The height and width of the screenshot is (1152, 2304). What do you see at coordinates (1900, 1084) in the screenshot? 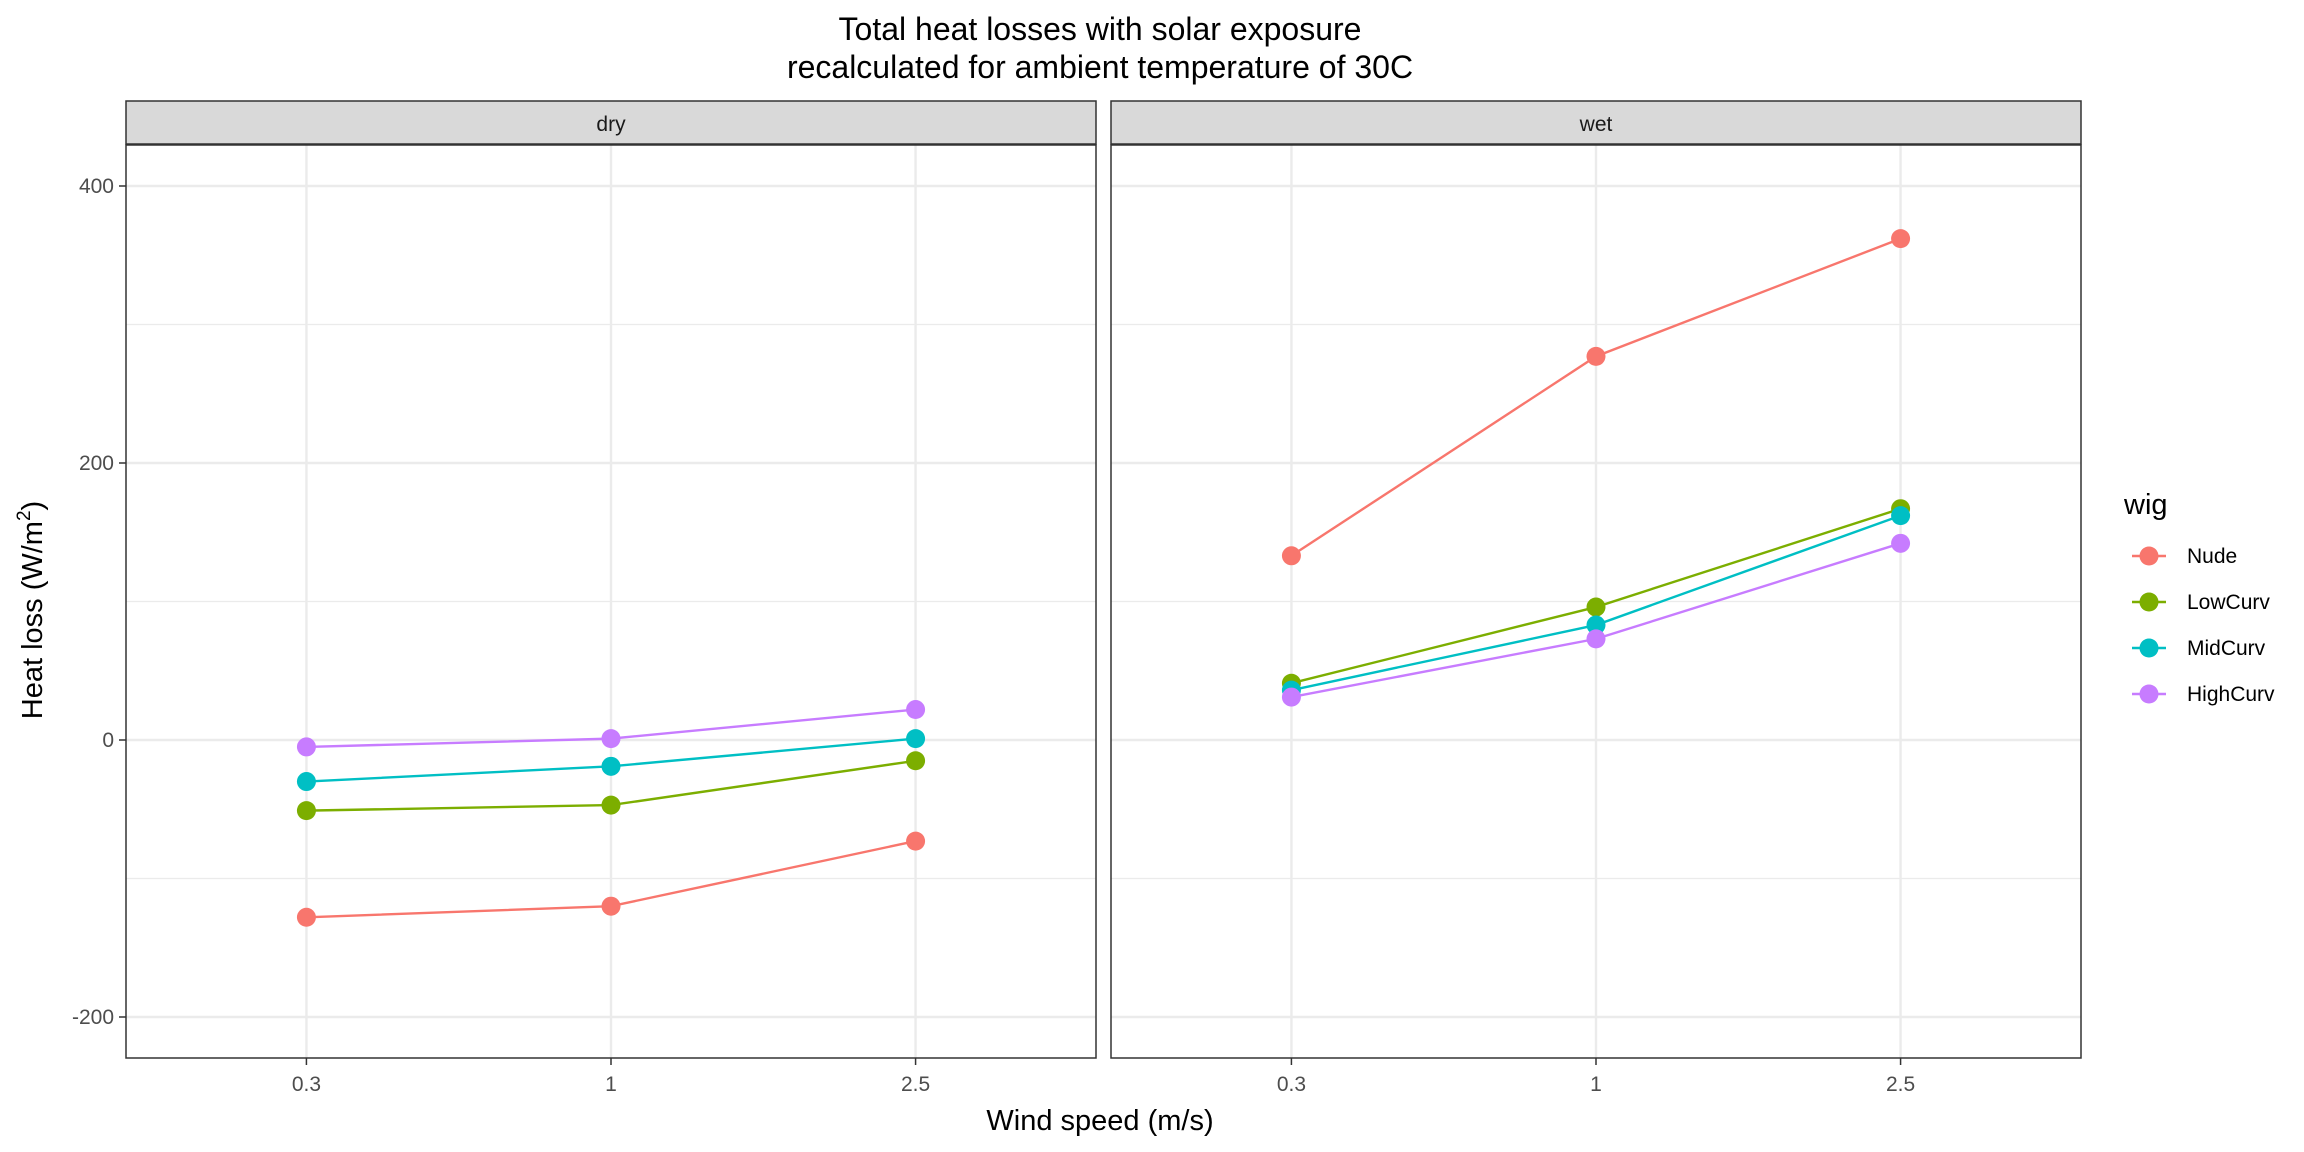
I see `x-tick-label-wet-2-5: 2.5` at bounding box center [1900, 1084].